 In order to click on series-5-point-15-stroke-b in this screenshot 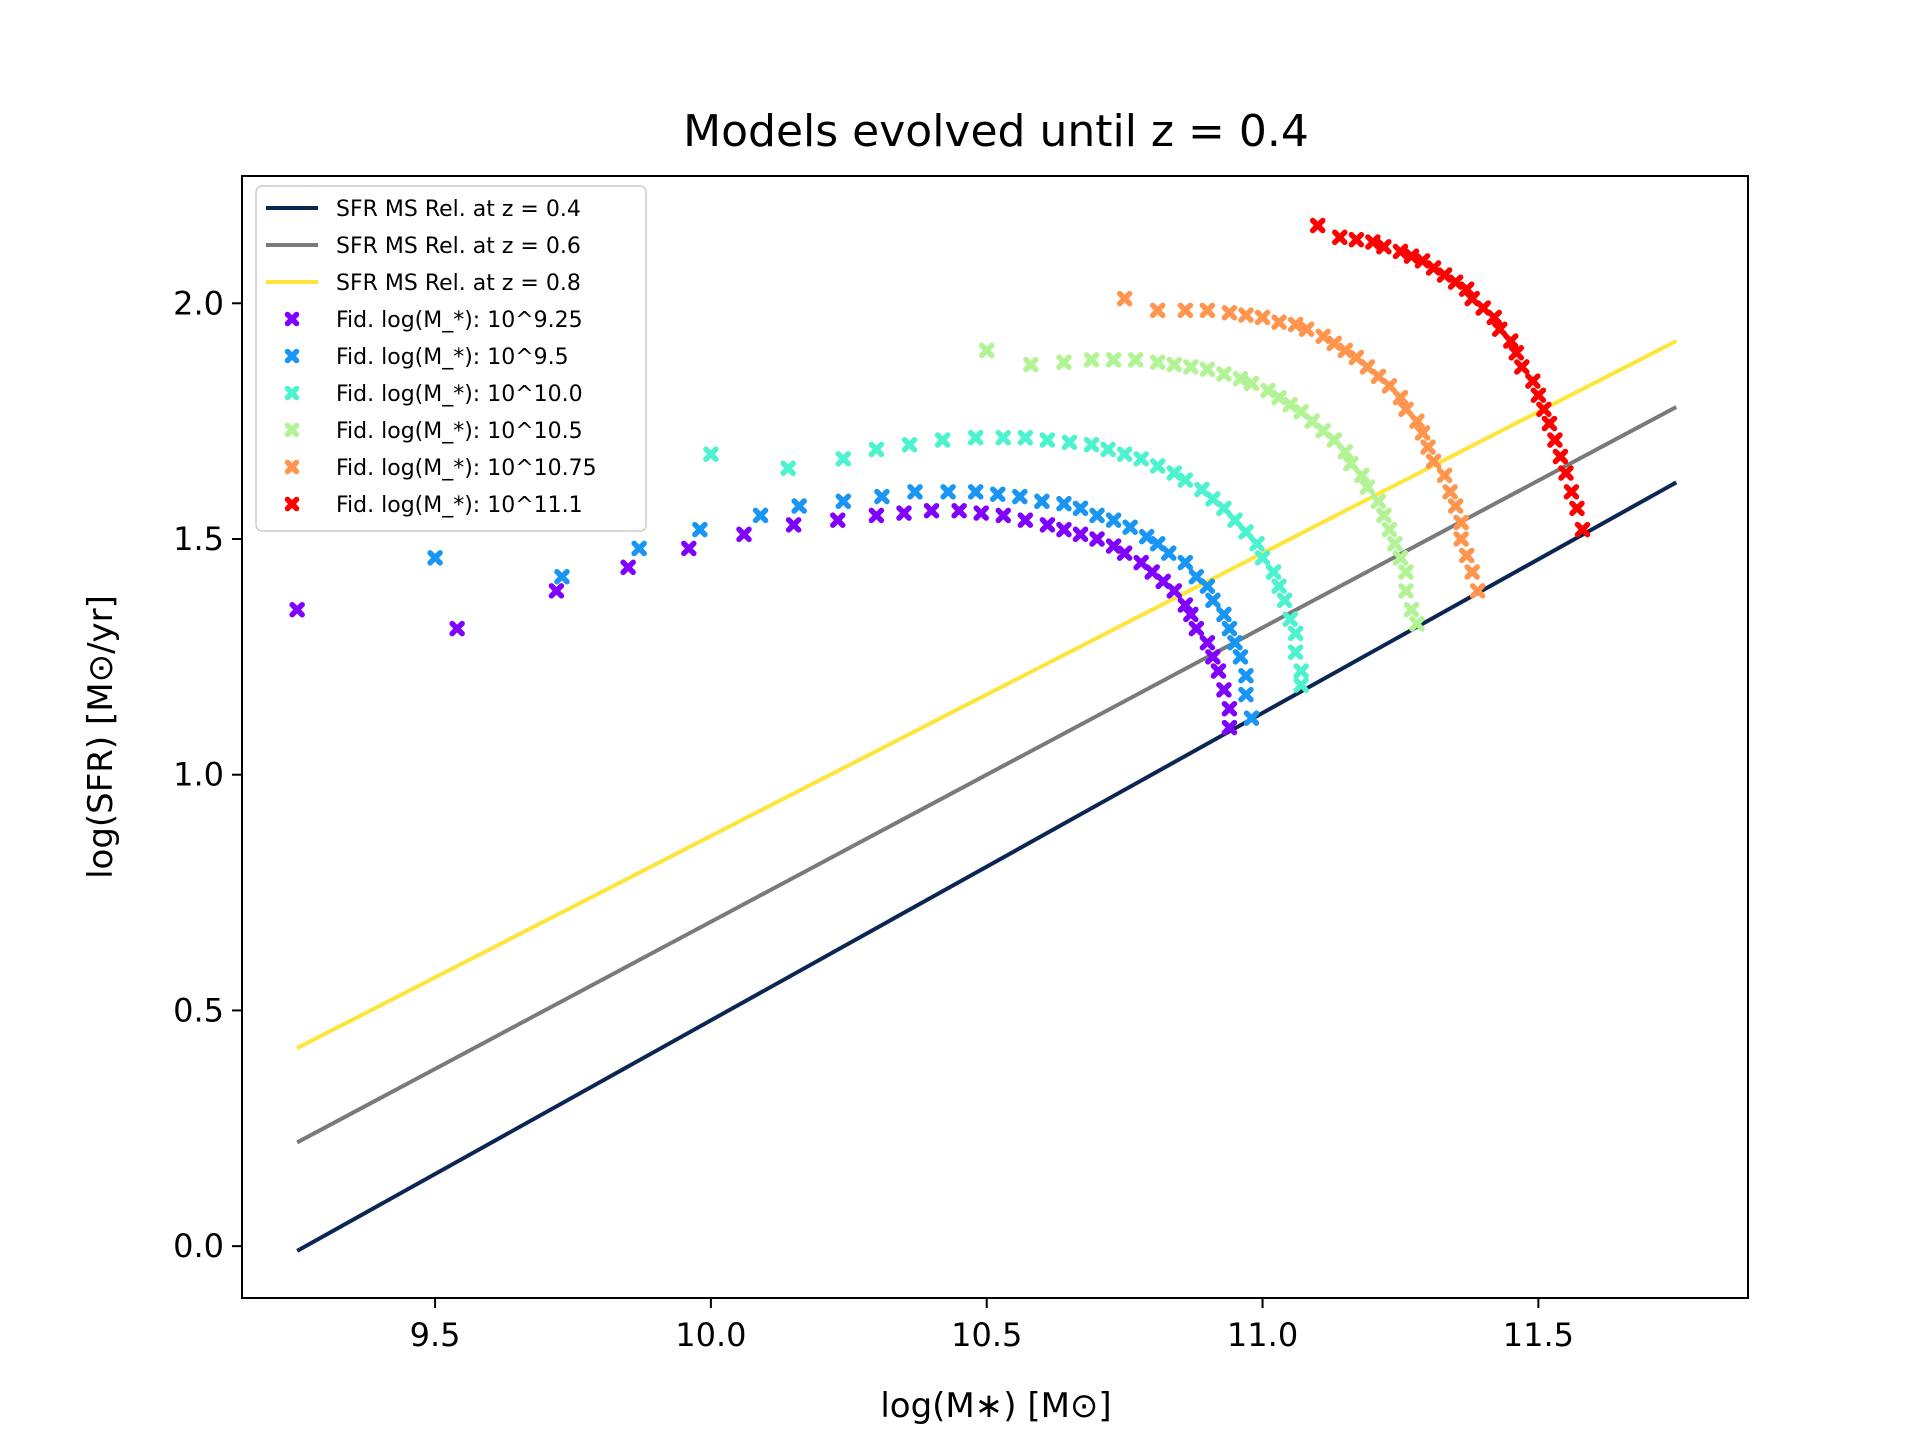, I will do `click(1500, 329)`.